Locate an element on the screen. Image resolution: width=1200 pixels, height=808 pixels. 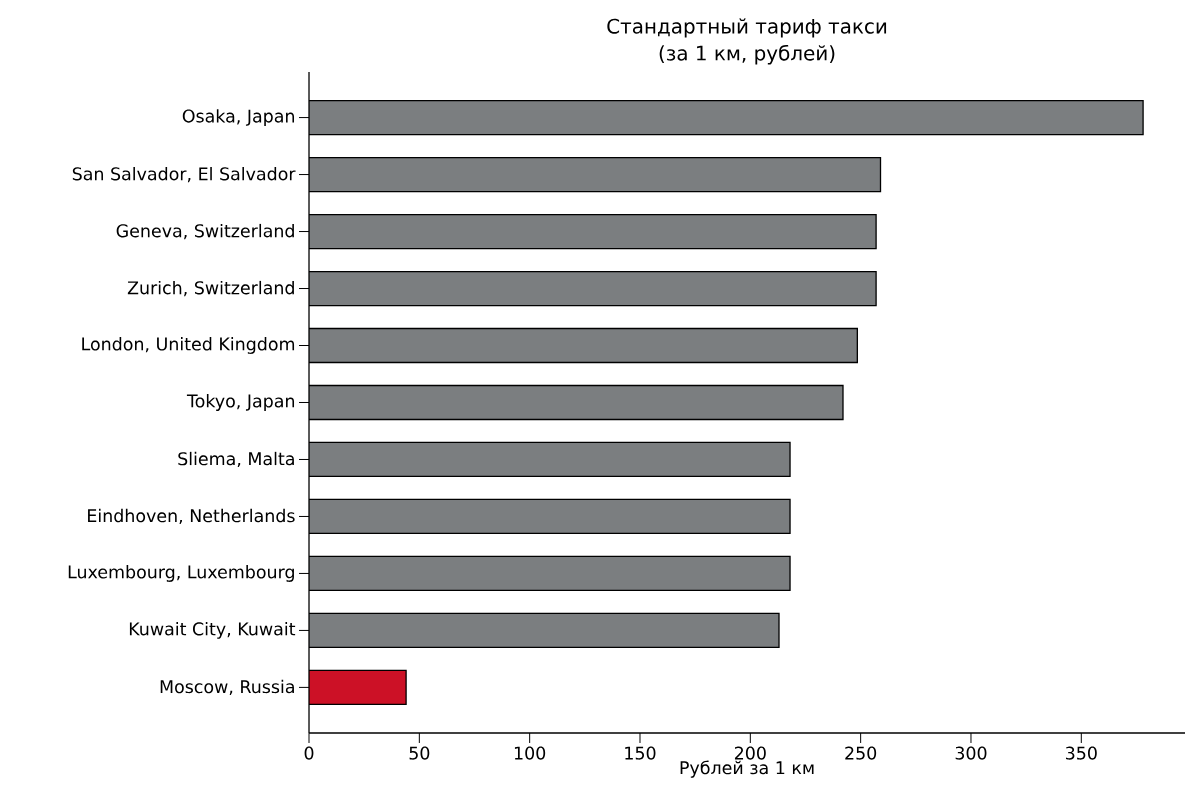
x-tick-label: 50 is located at coordinates (419, 753).